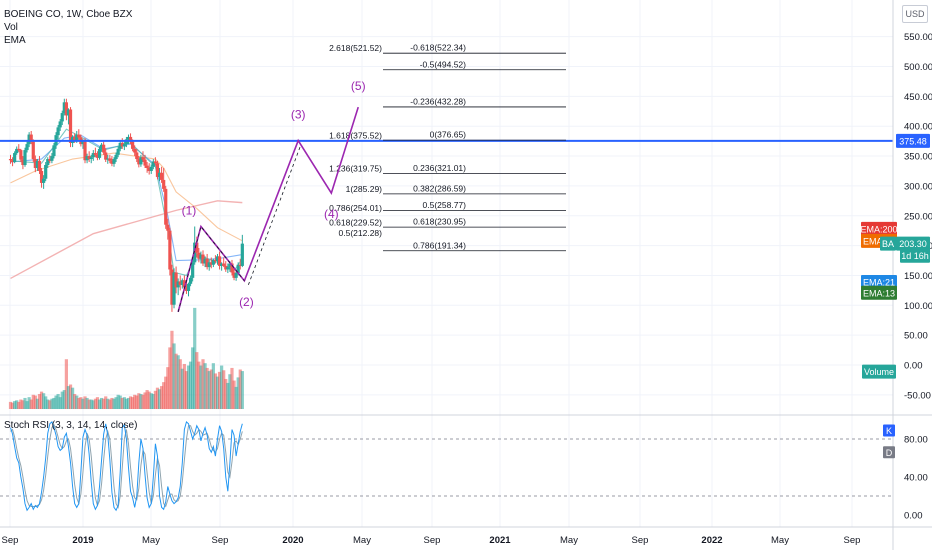 Image resolution: width=932 pixels, height=555 pixels. I want to click on time-tick-label: 2020, so click(292, 540).